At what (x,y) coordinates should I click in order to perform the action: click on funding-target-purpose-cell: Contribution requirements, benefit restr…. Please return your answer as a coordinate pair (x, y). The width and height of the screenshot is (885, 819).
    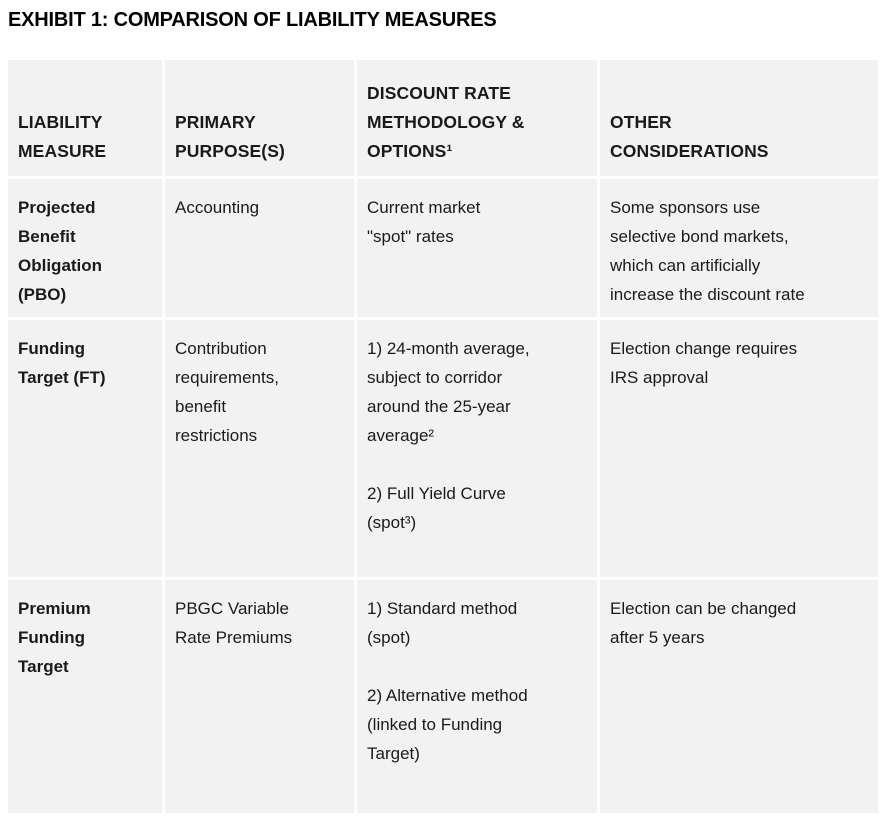
    Looking at the image, I should click on (259, 448).